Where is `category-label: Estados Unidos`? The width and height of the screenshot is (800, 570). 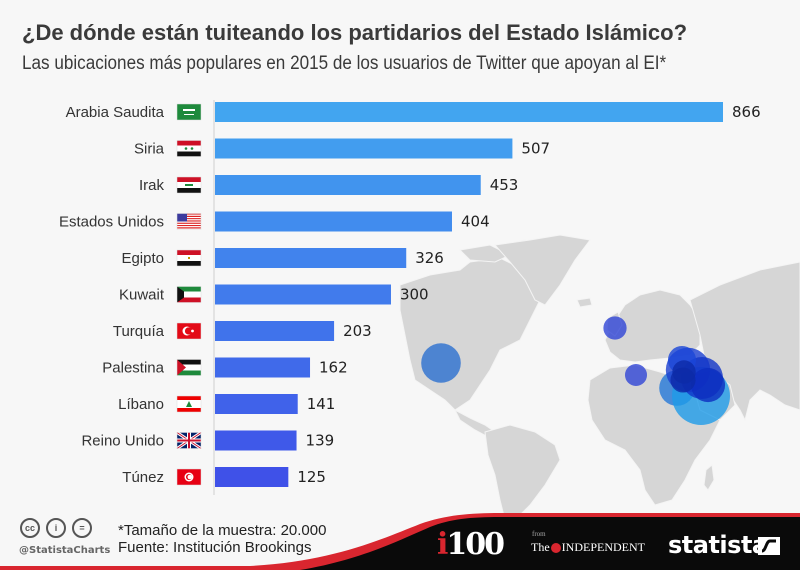 category-label: Estados Unidos is located at coordinates (111, 222).